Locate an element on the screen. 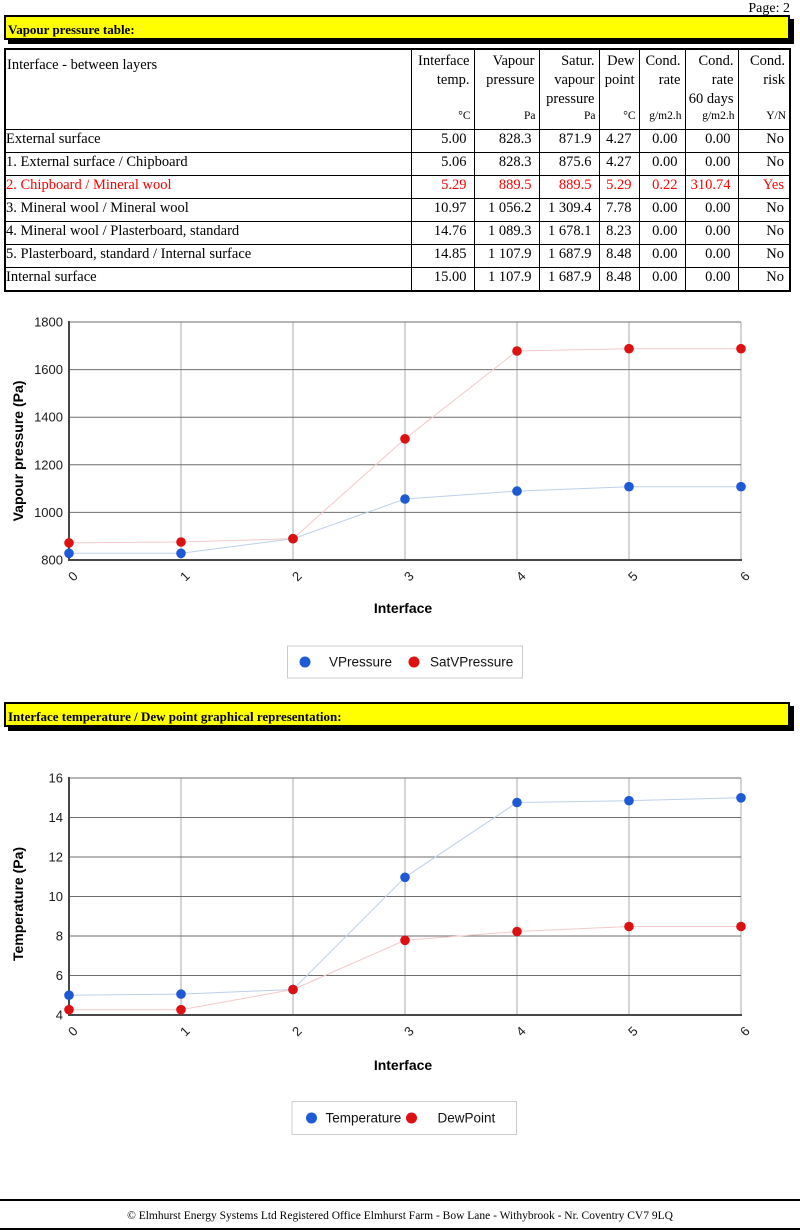 This screenshot has height=1232, width=800. svg-text: Vapour pressure (Pa) is located at coordinates (18, 451).